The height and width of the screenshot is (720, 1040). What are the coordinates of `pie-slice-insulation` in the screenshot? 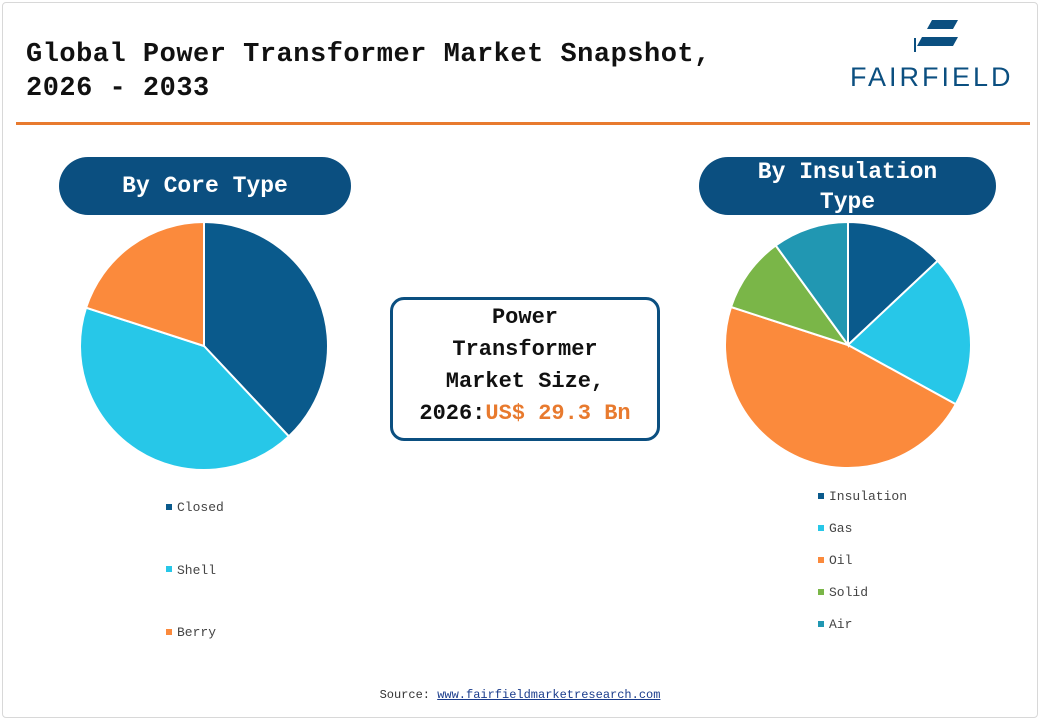 It's located at (893, 284).